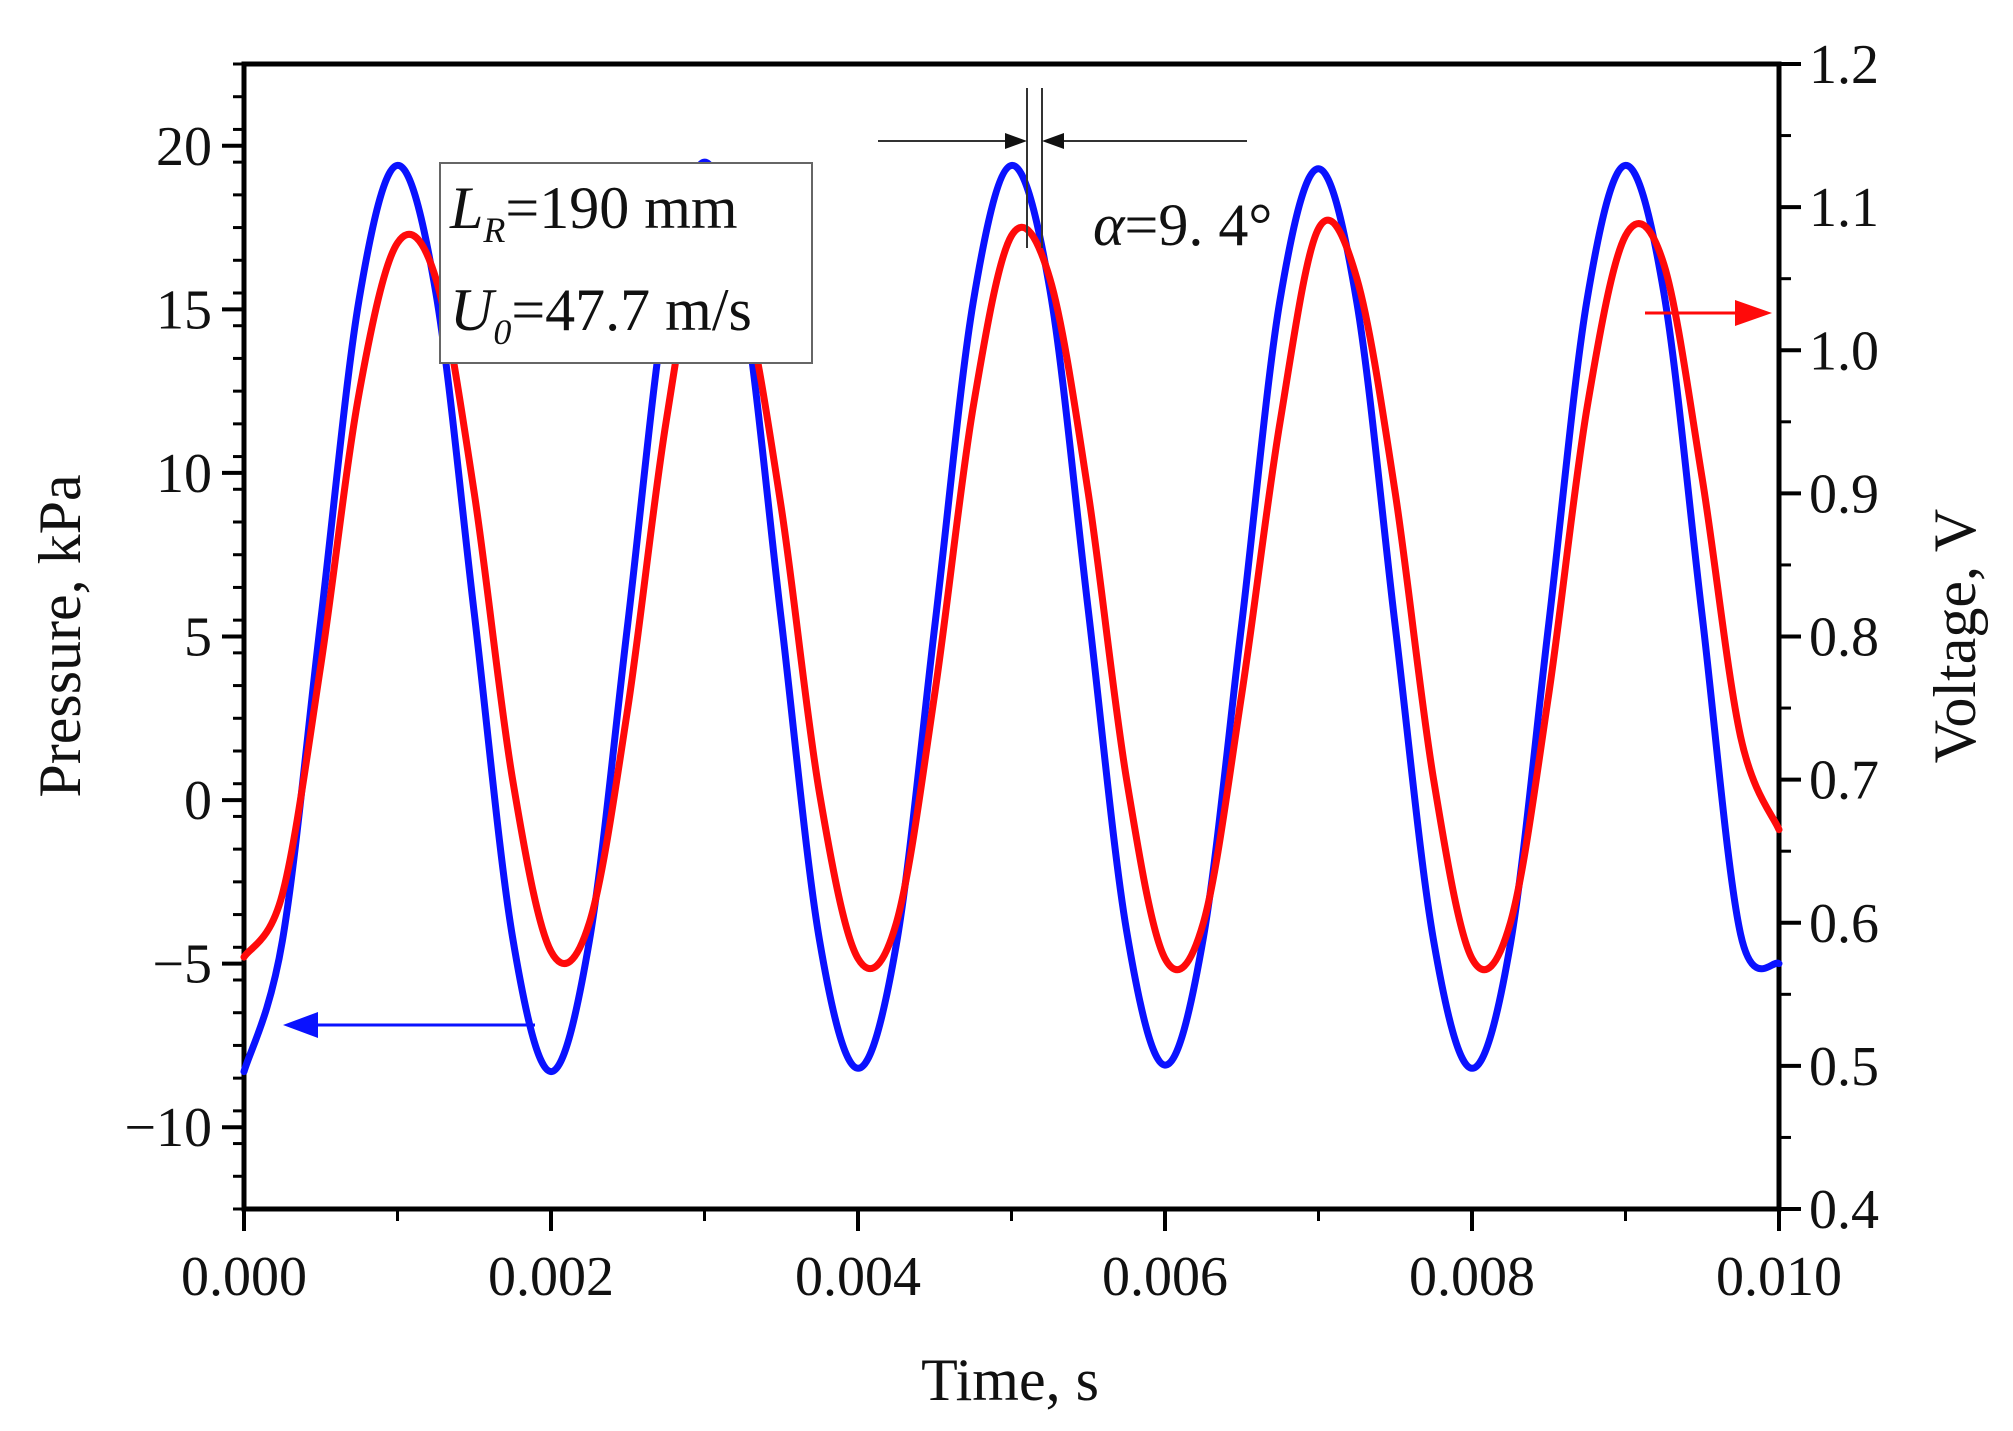 The image size is (2013, 1431). I want to click on right-y-axis-ticks: 0.4 0.5 0.6 0.7 0.8 0.9 1.0 1.1 1.2, so click(1829, 637).